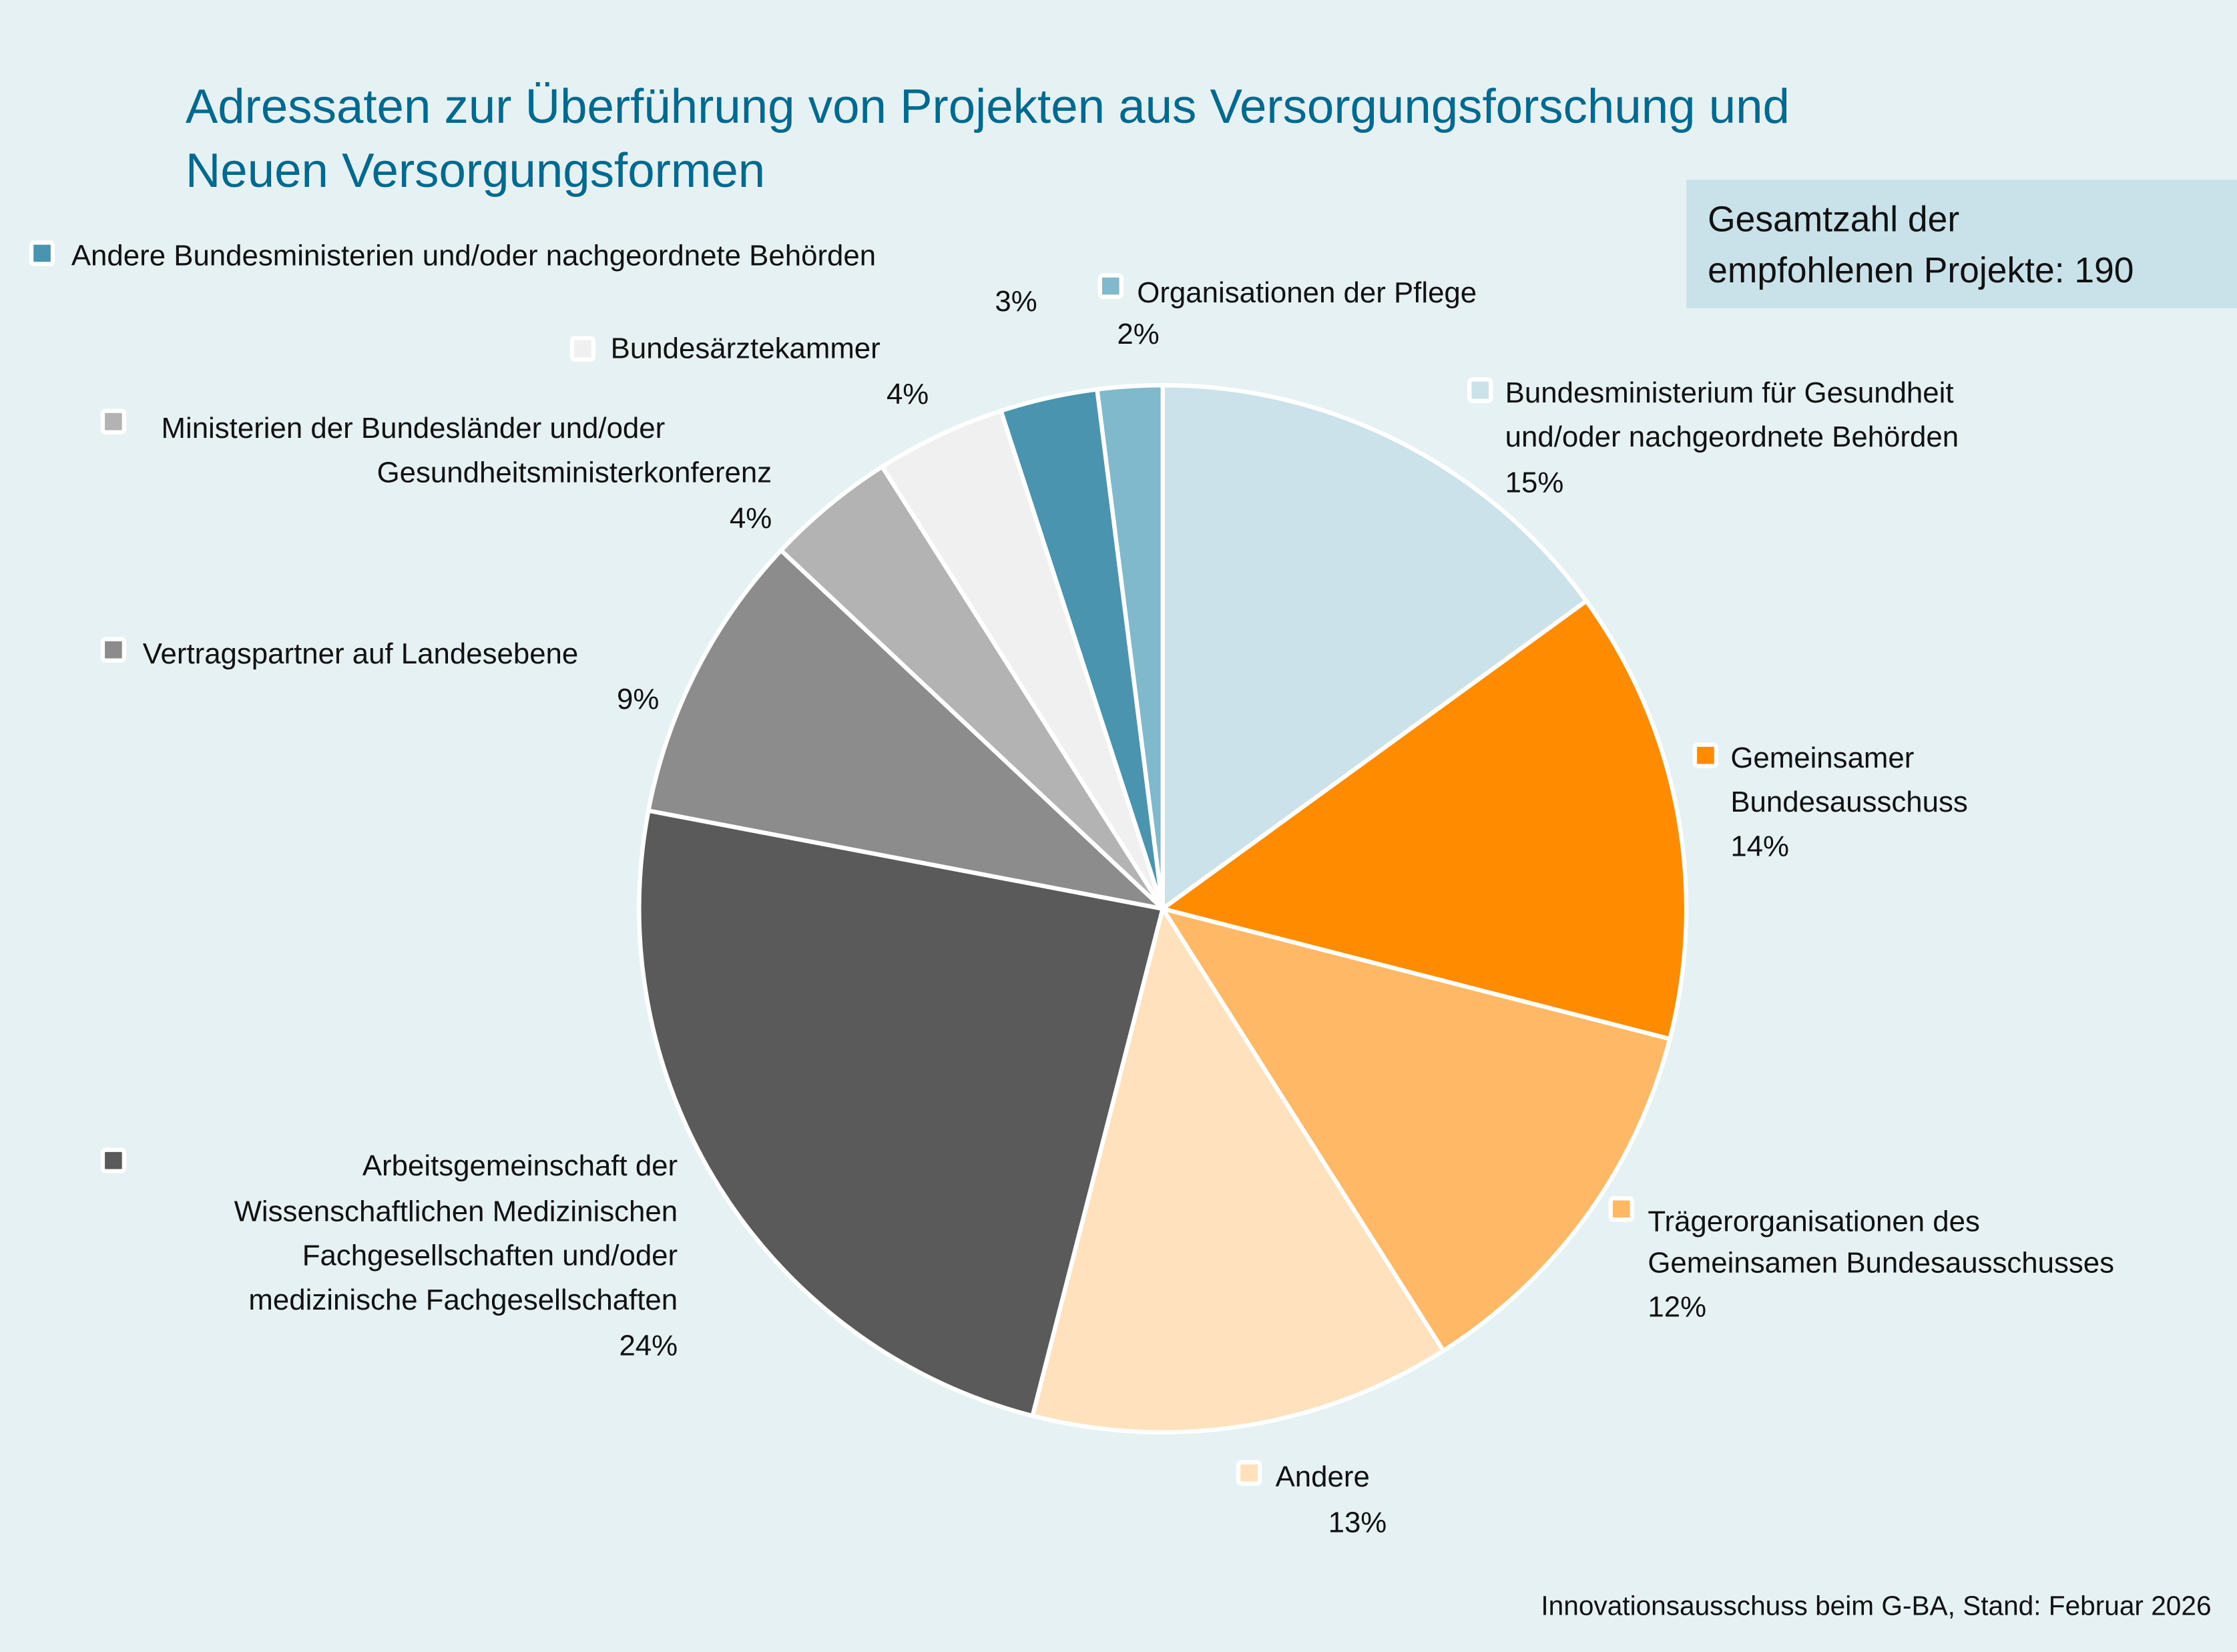 This screenshot has height=1652, width=2237. Describe the element at coordinates (361, 653) in the screenshot. I see `slice-label: Vertragspartner auf Landesebene` at that location.